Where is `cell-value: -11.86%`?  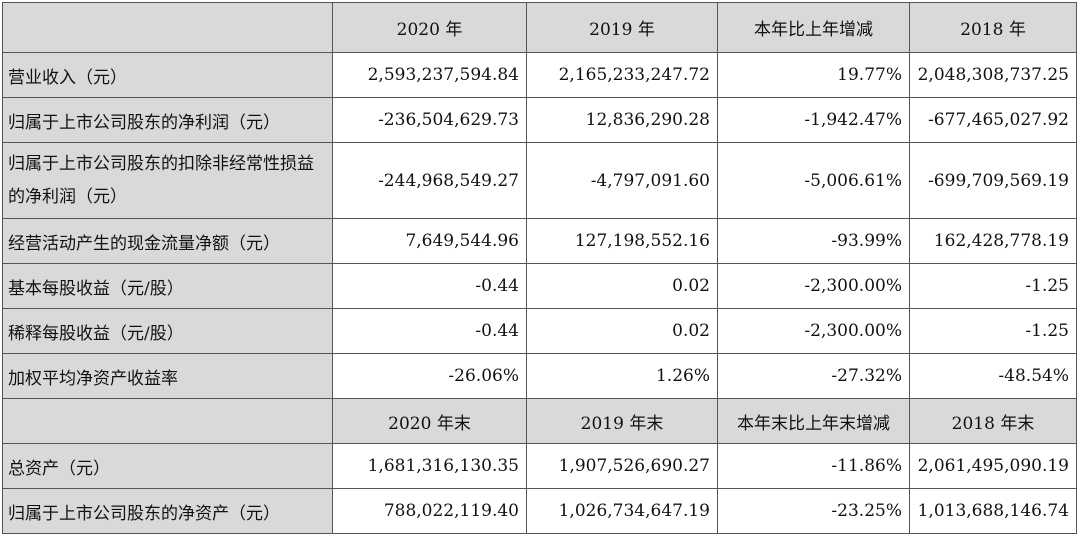 cell-value: -11.86% is located at coordinates (813, 466).